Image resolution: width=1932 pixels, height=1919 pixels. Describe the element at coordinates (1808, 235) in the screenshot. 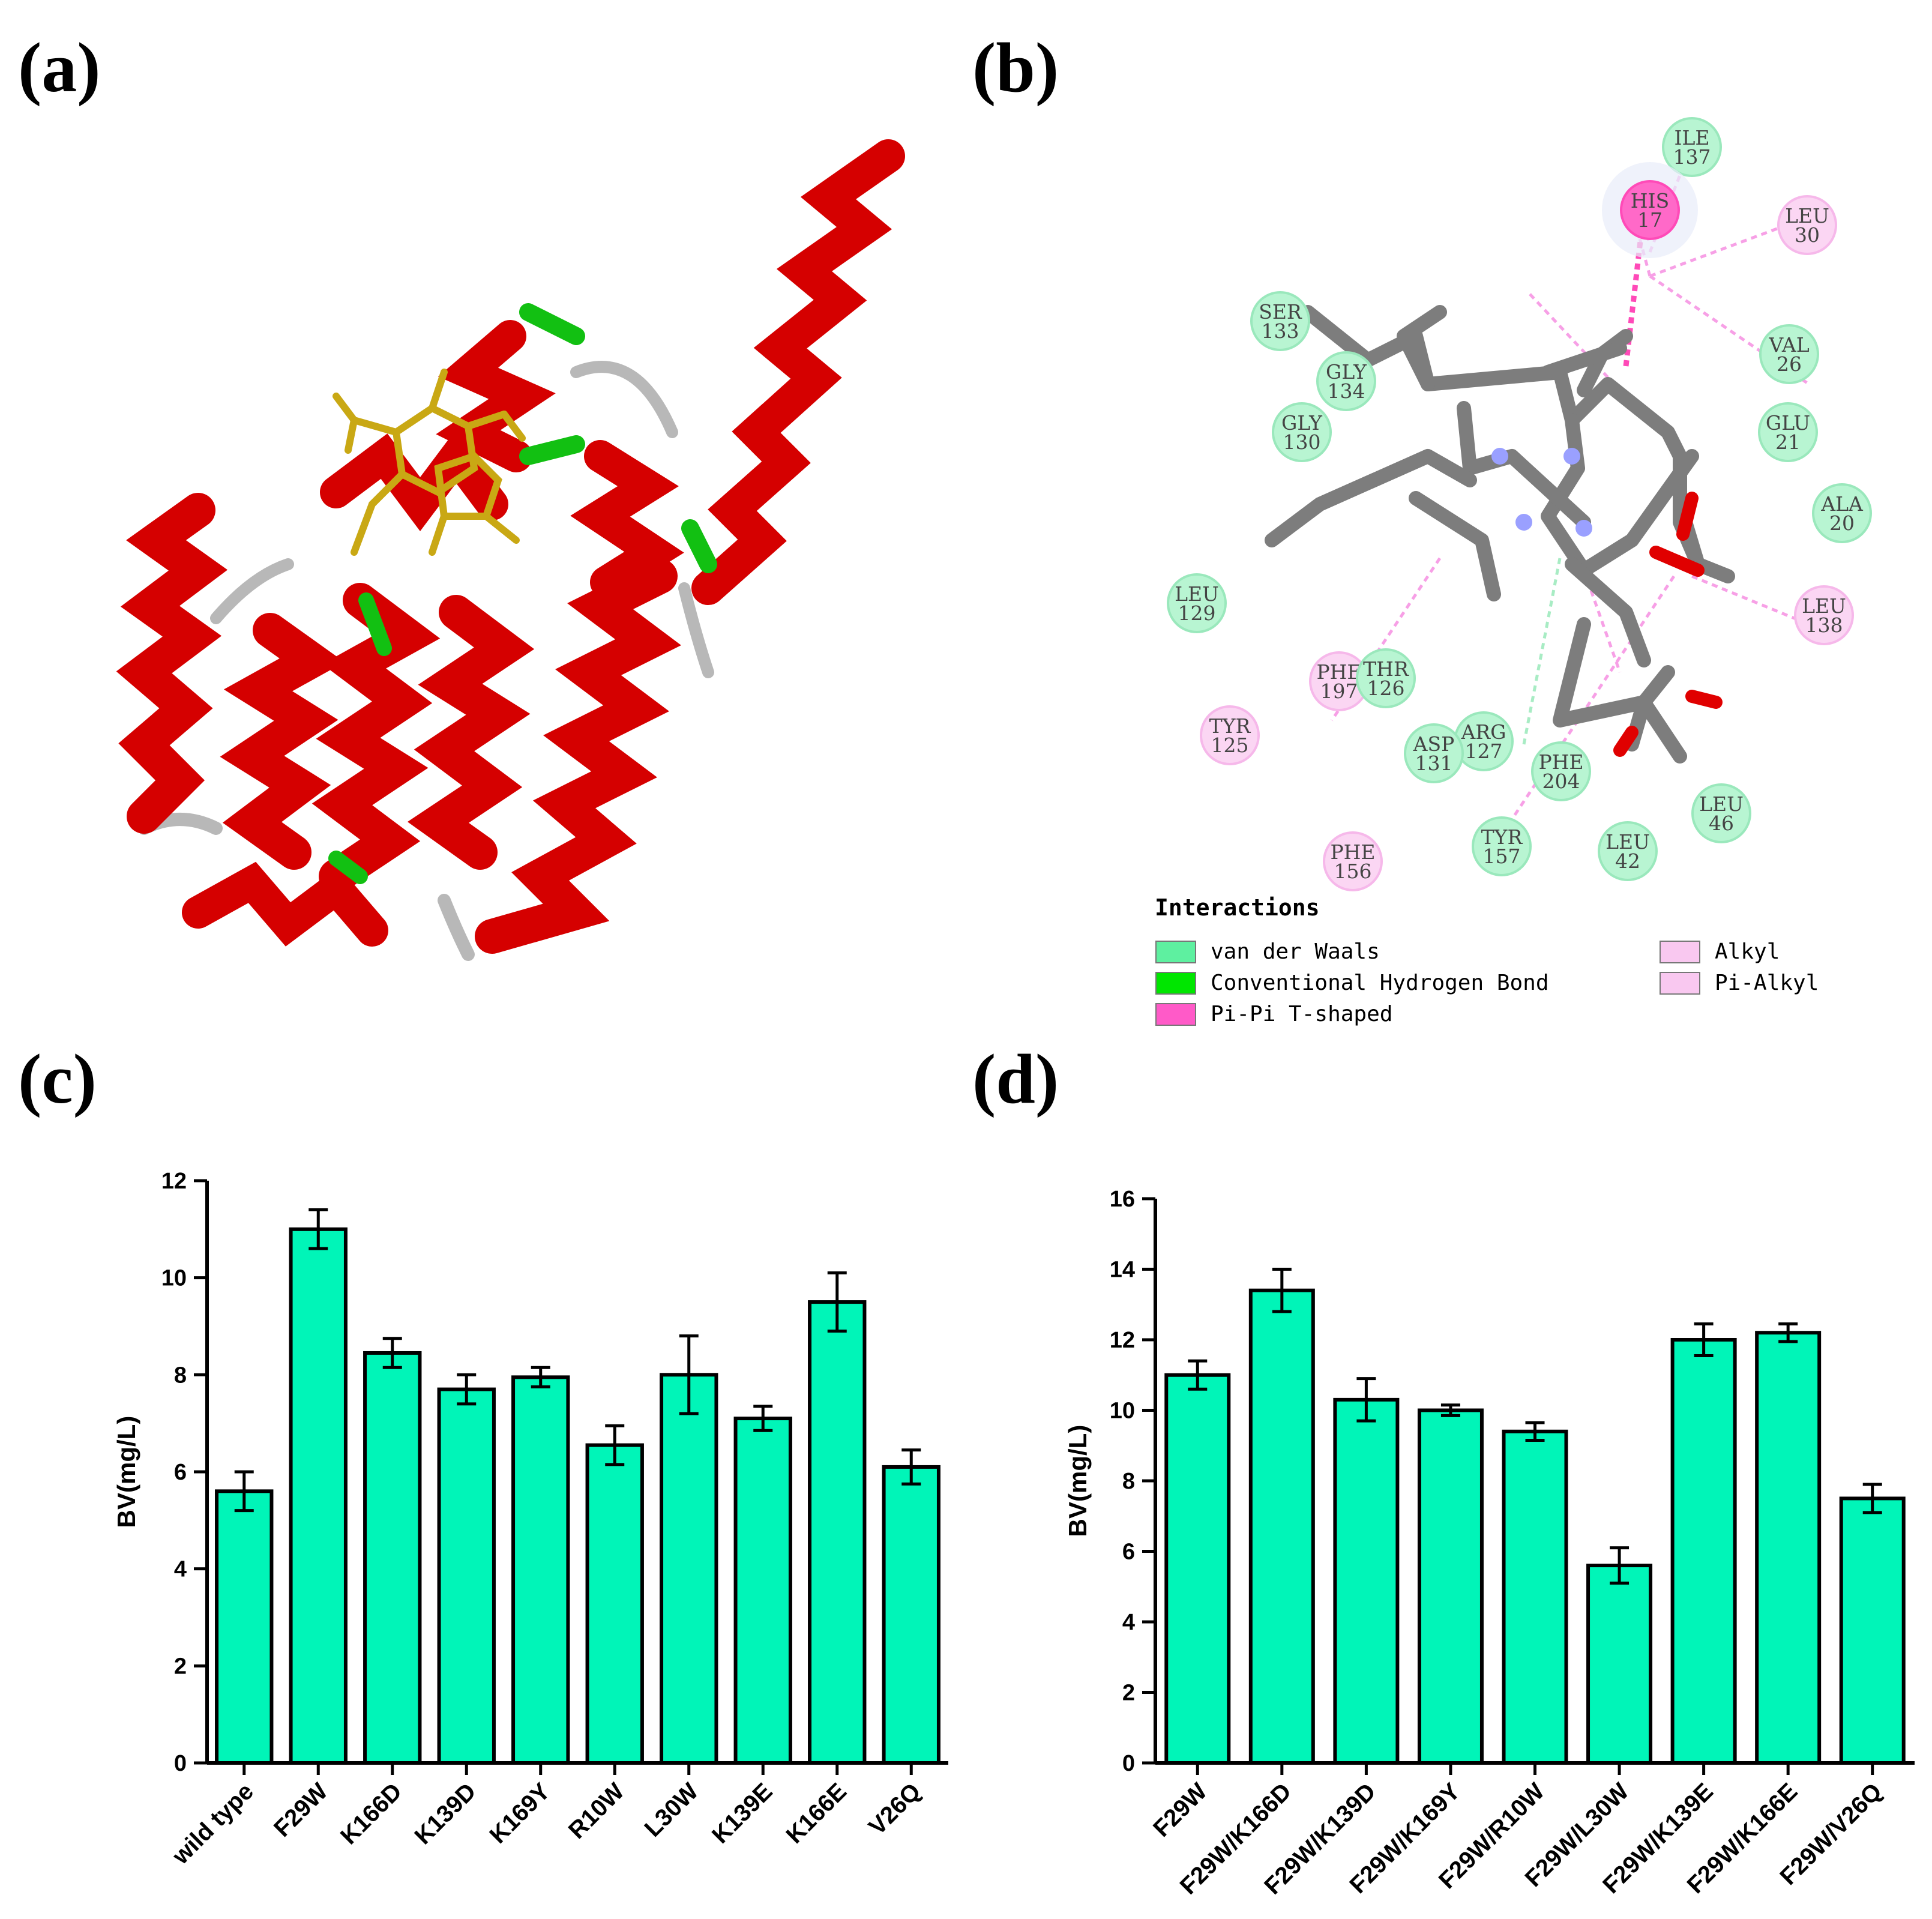

I see `residue-number: 30` at that location.